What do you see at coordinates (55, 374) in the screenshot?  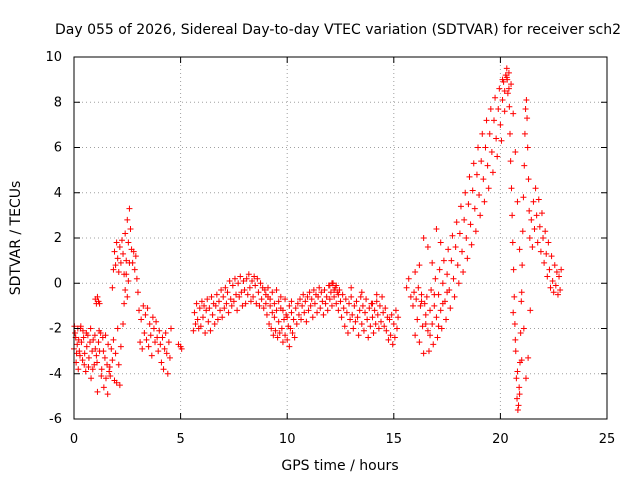 I see `y-tick-label: -4` at bounding box center [55, 374].